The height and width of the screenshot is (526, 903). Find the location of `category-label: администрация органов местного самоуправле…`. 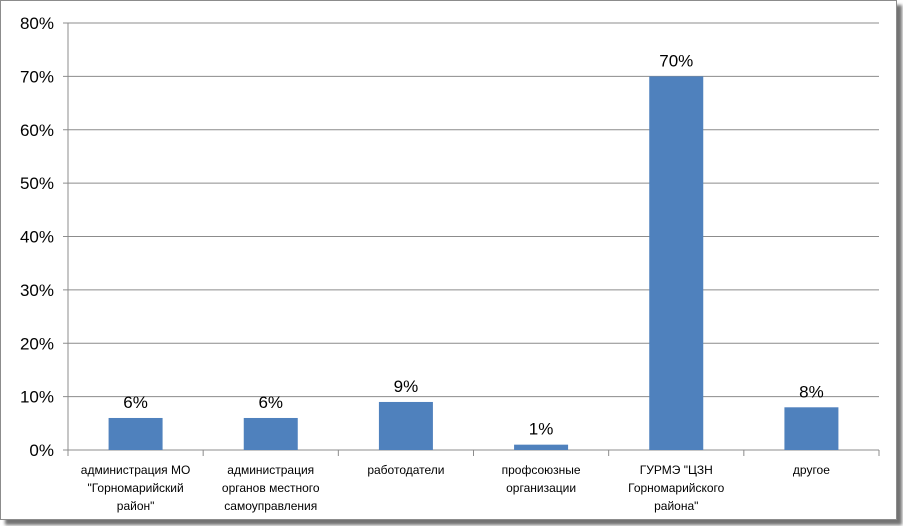

category-label: администрация органов местного самоуправле… is located at coordinates (271, 488).